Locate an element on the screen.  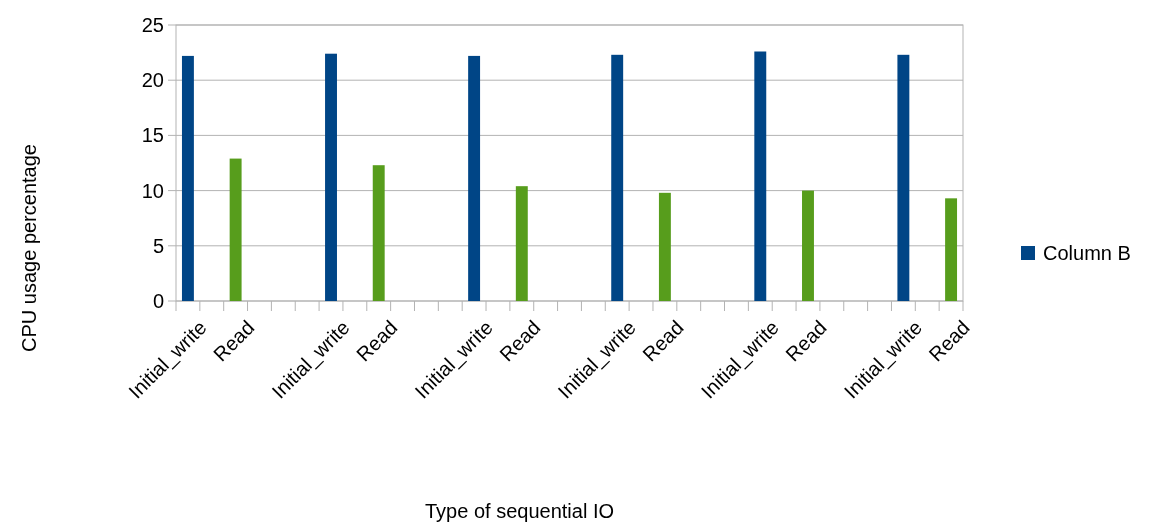
y-tick-label: 0 is located at coordinates (158, 301).